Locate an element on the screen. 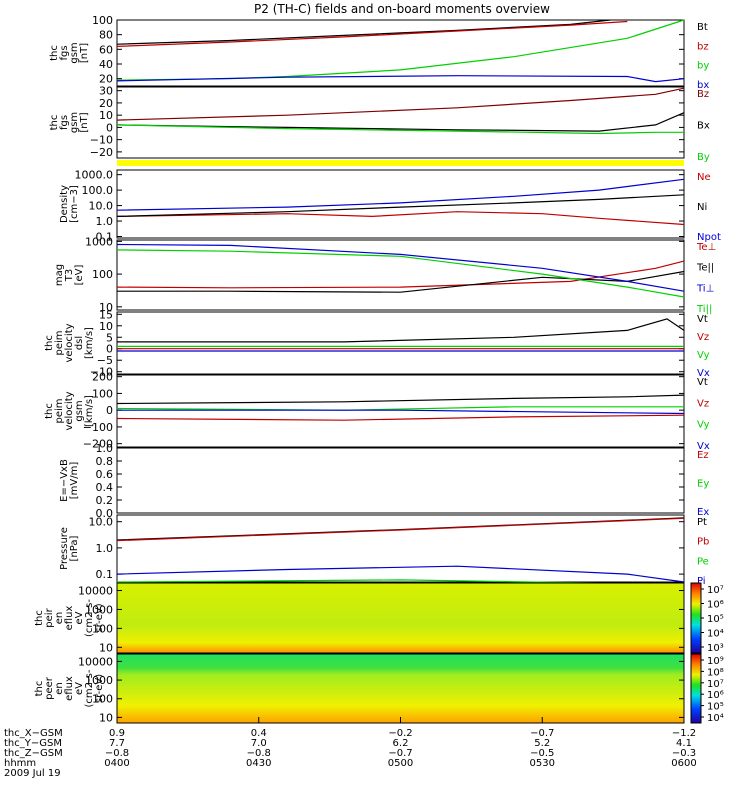 Image resolution: width=750 pixels, height=804 pixels. series-Pi is located at coordinates (400, 574).